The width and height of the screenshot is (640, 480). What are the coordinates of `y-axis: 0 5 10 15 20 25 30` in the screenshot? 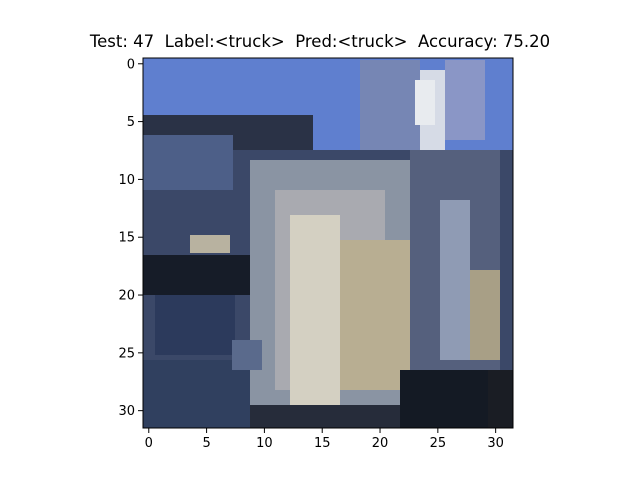 It's located at (130, 238).